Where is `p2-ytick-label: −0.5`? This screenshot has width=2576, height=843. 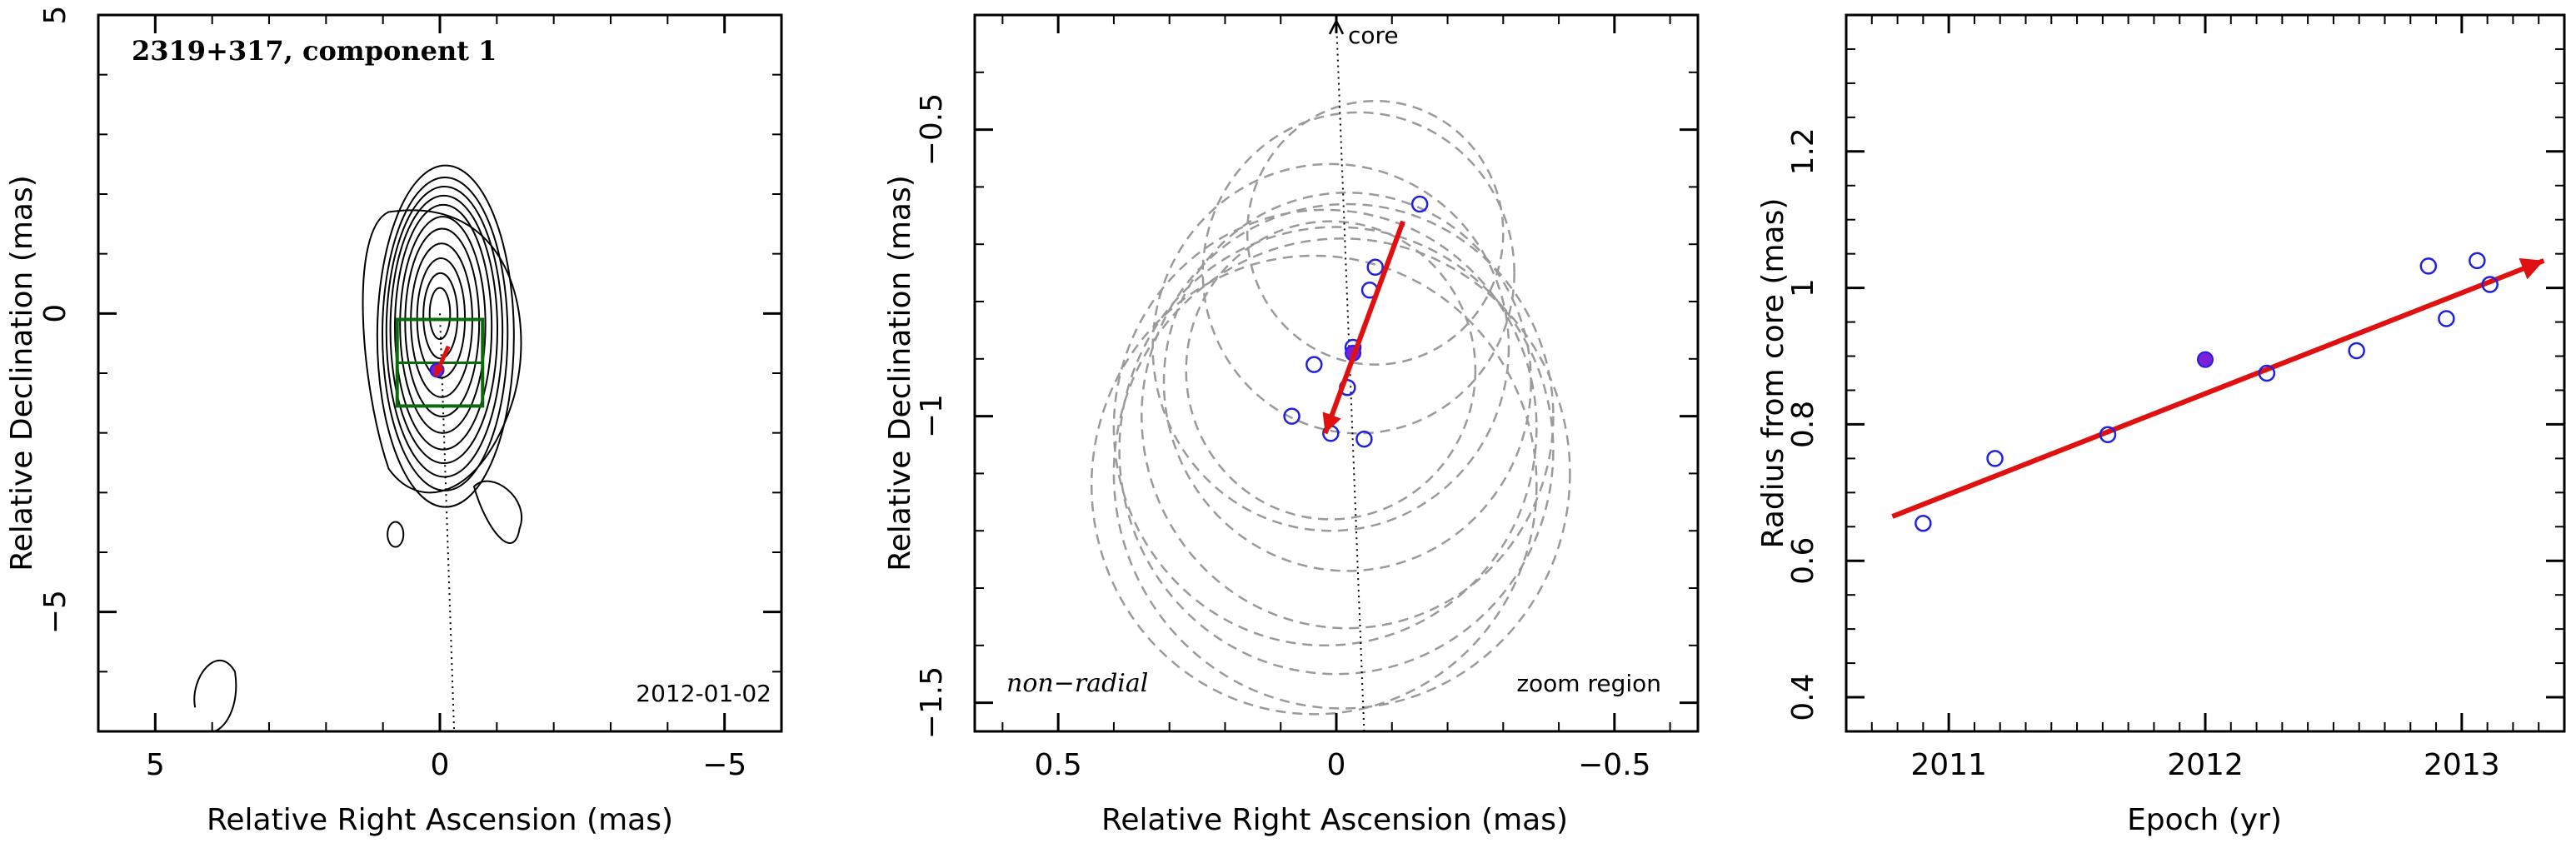
p2-ytick-label: −0.5 is located at coordinates (932, 129).